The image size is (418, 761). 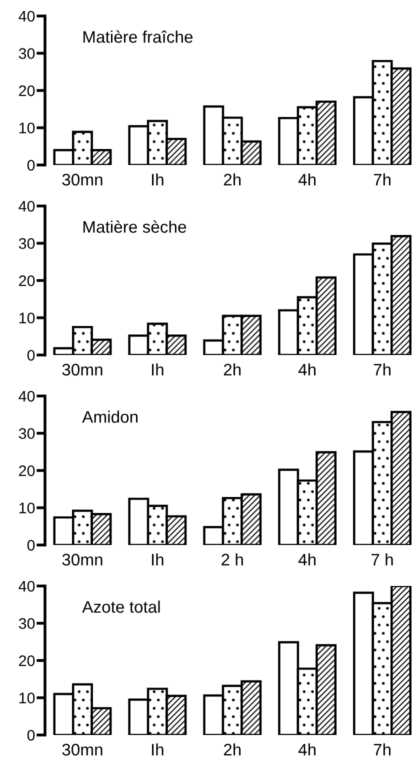 What do you see at coordinates (382, 559) in the screenshot?
I see `x-tick-label: 7 h` at bounding box center [382, 559].